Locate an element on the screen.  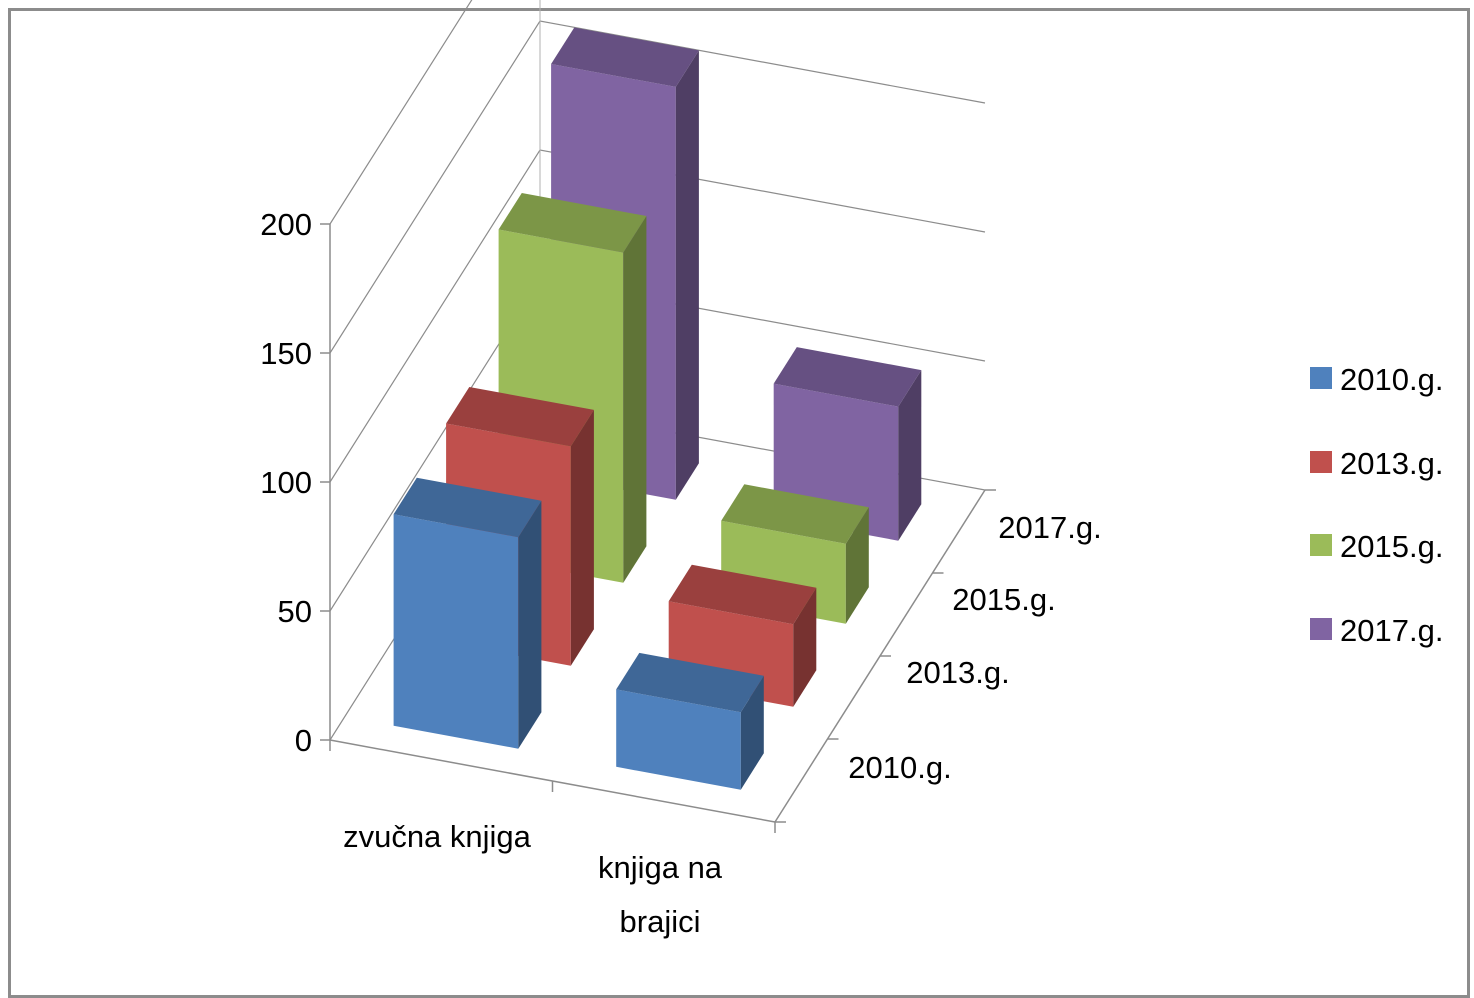
x-category-label: zvučna knjiga is located at coordinates (437, 836).